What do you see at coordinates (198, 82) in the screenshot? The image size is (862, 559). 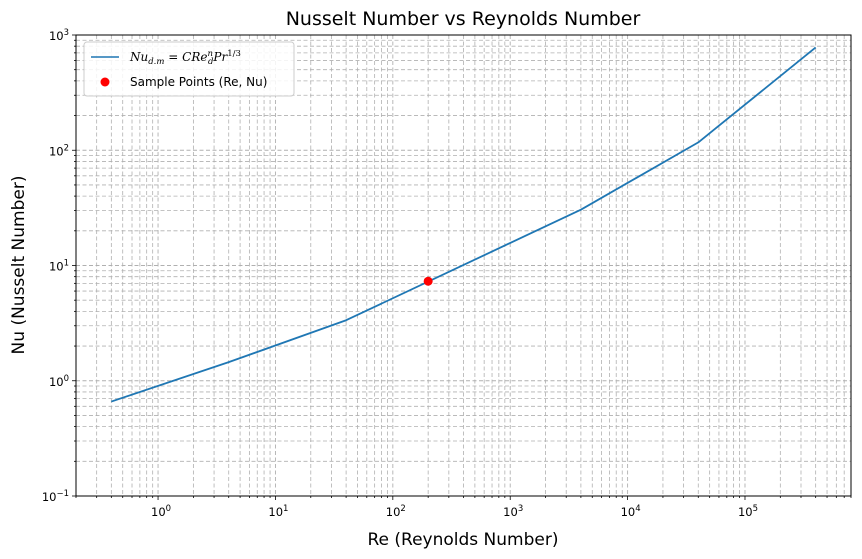 I see `legend-scatter-label: Sample Points (Re, Nu)` at bounding box center [198, 82].